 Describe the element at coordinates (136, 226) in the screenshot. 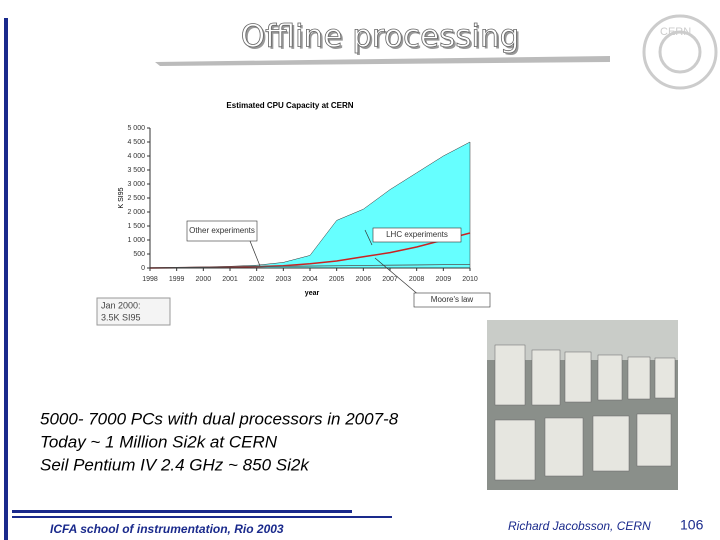

I see `y-tick-label: 1 500` at that location.